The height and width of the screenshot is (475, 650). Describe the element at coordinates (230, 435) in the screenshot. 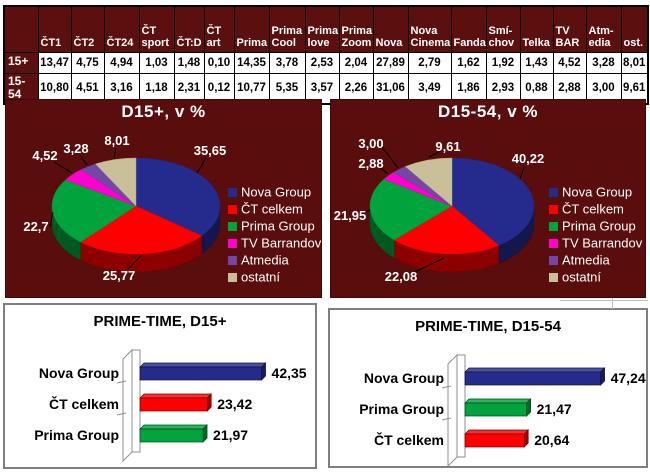

I see `bar-value-label: 21,97` at that location.